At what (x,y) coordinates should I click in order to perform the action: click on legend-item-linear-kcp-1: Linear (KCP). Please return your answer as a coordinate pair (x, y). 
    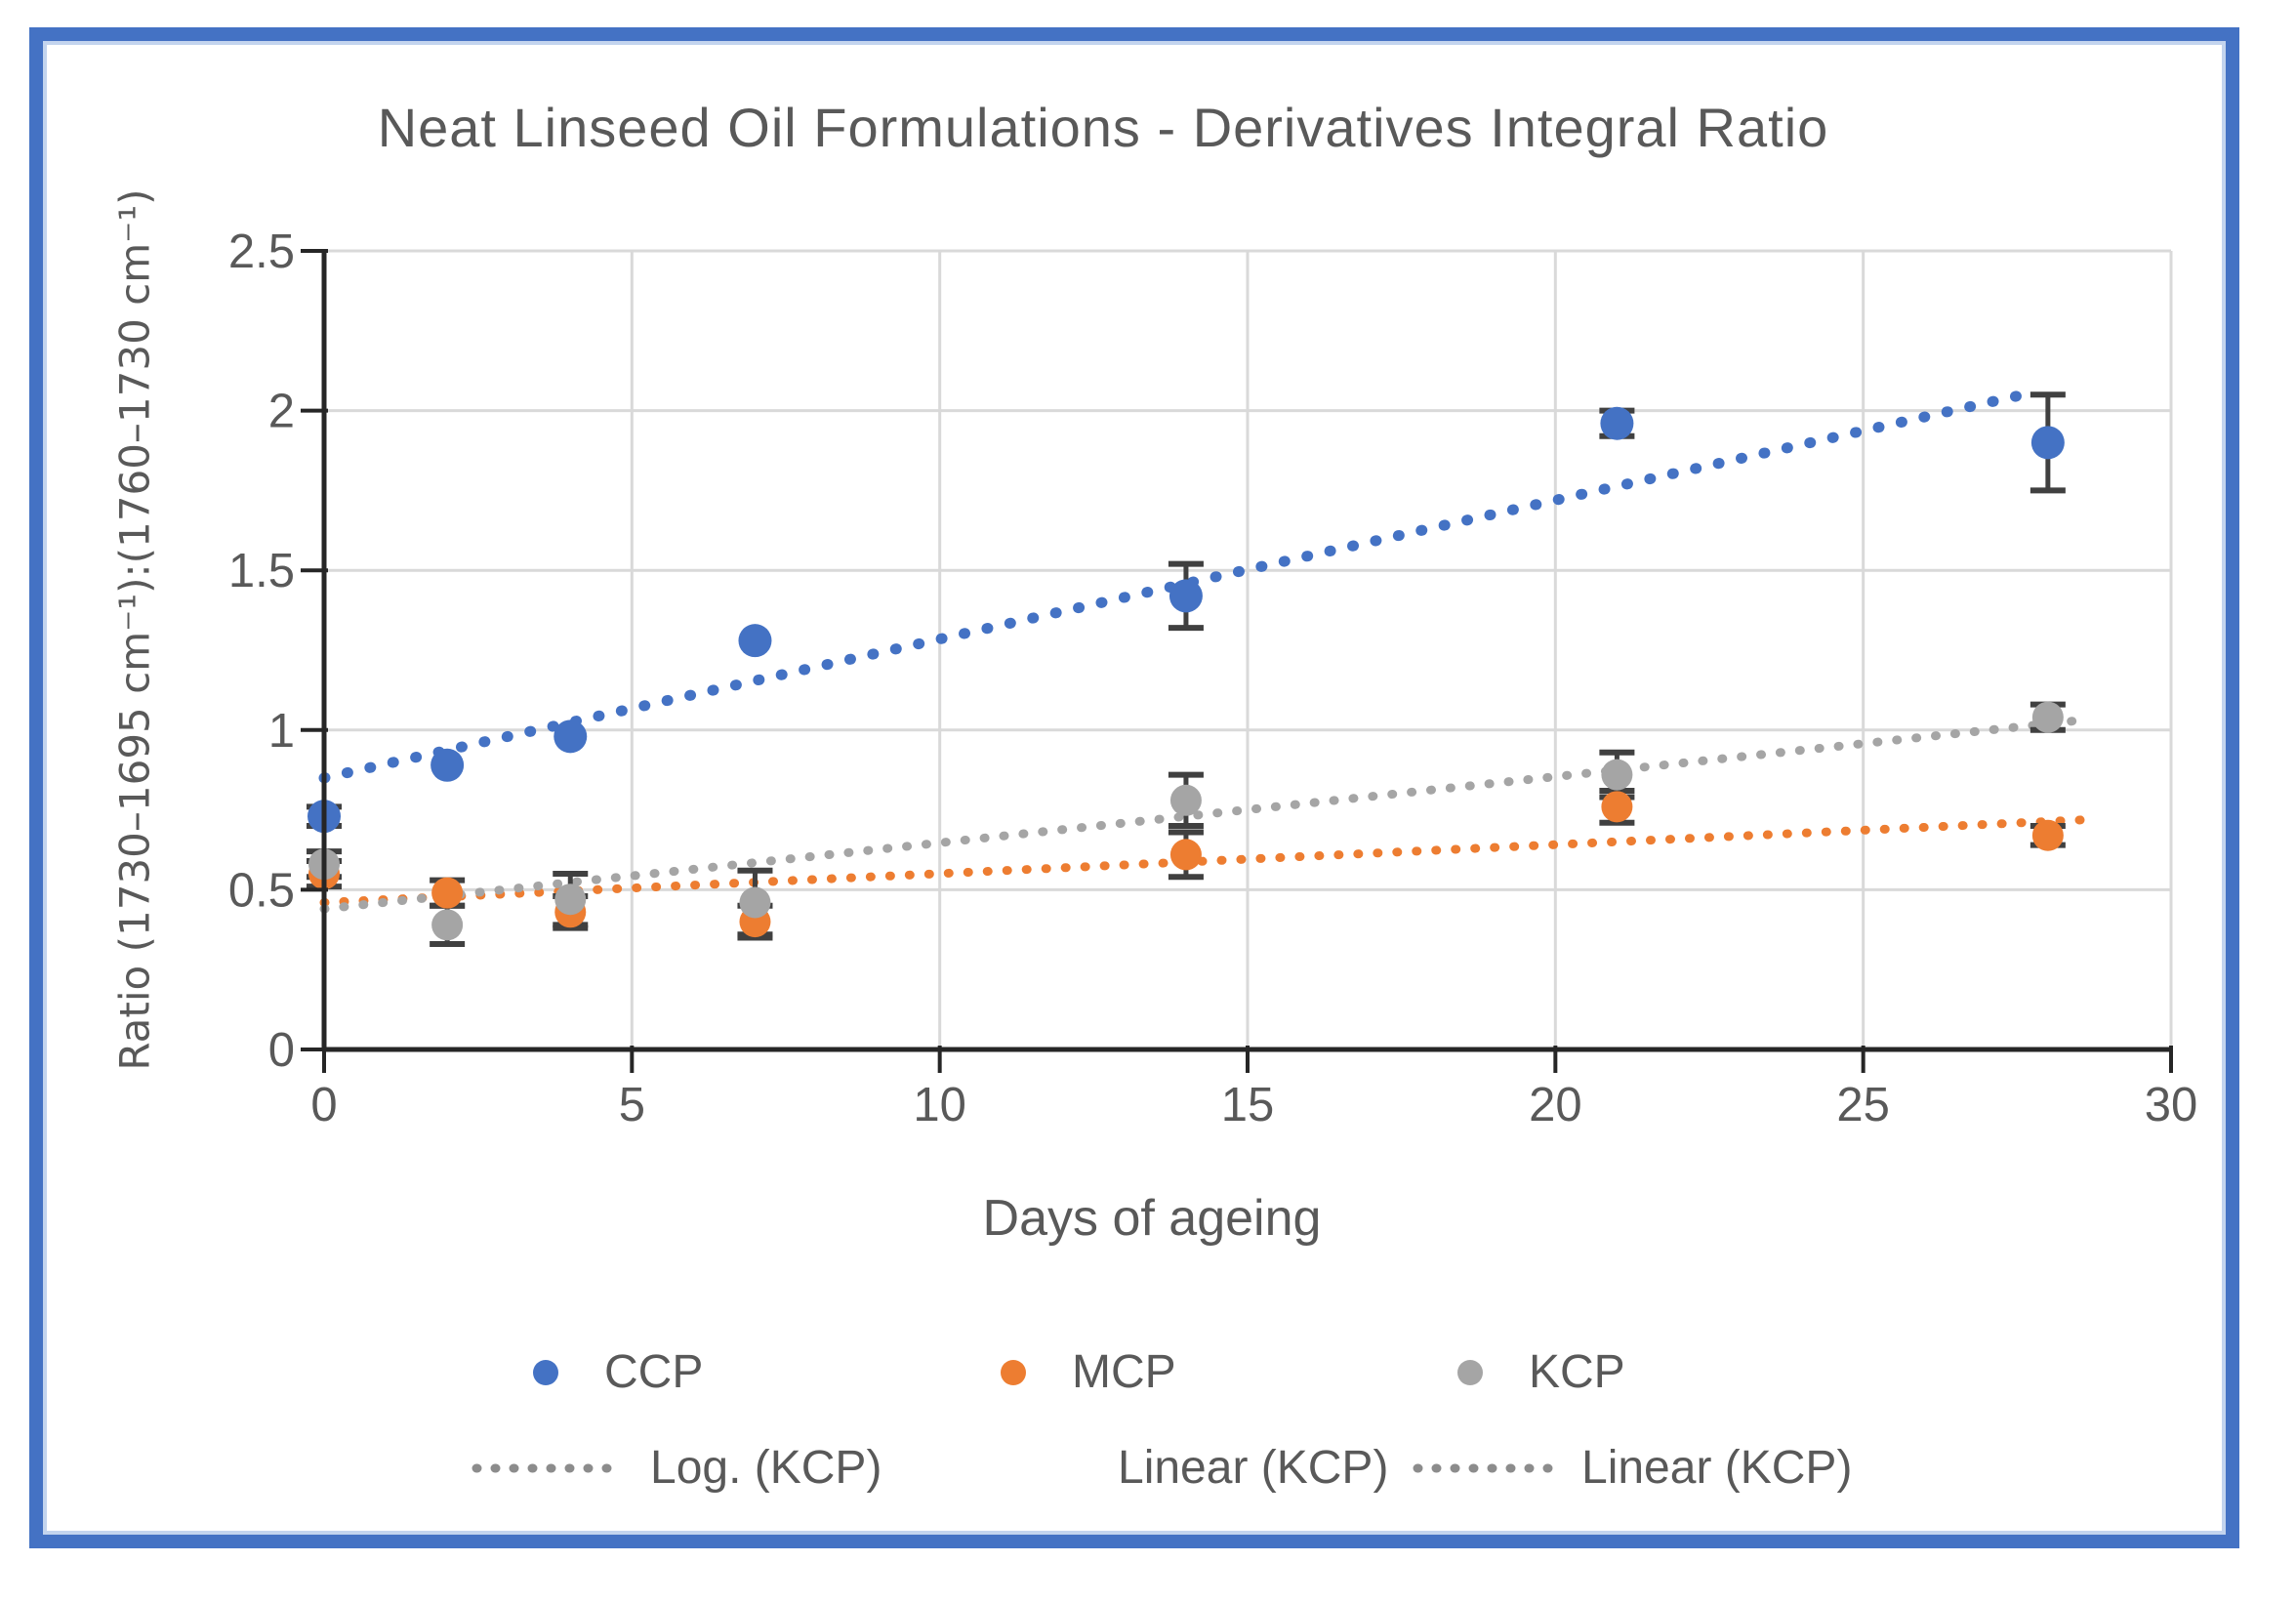
    Looking at the image, I should click on (1253, 1468).